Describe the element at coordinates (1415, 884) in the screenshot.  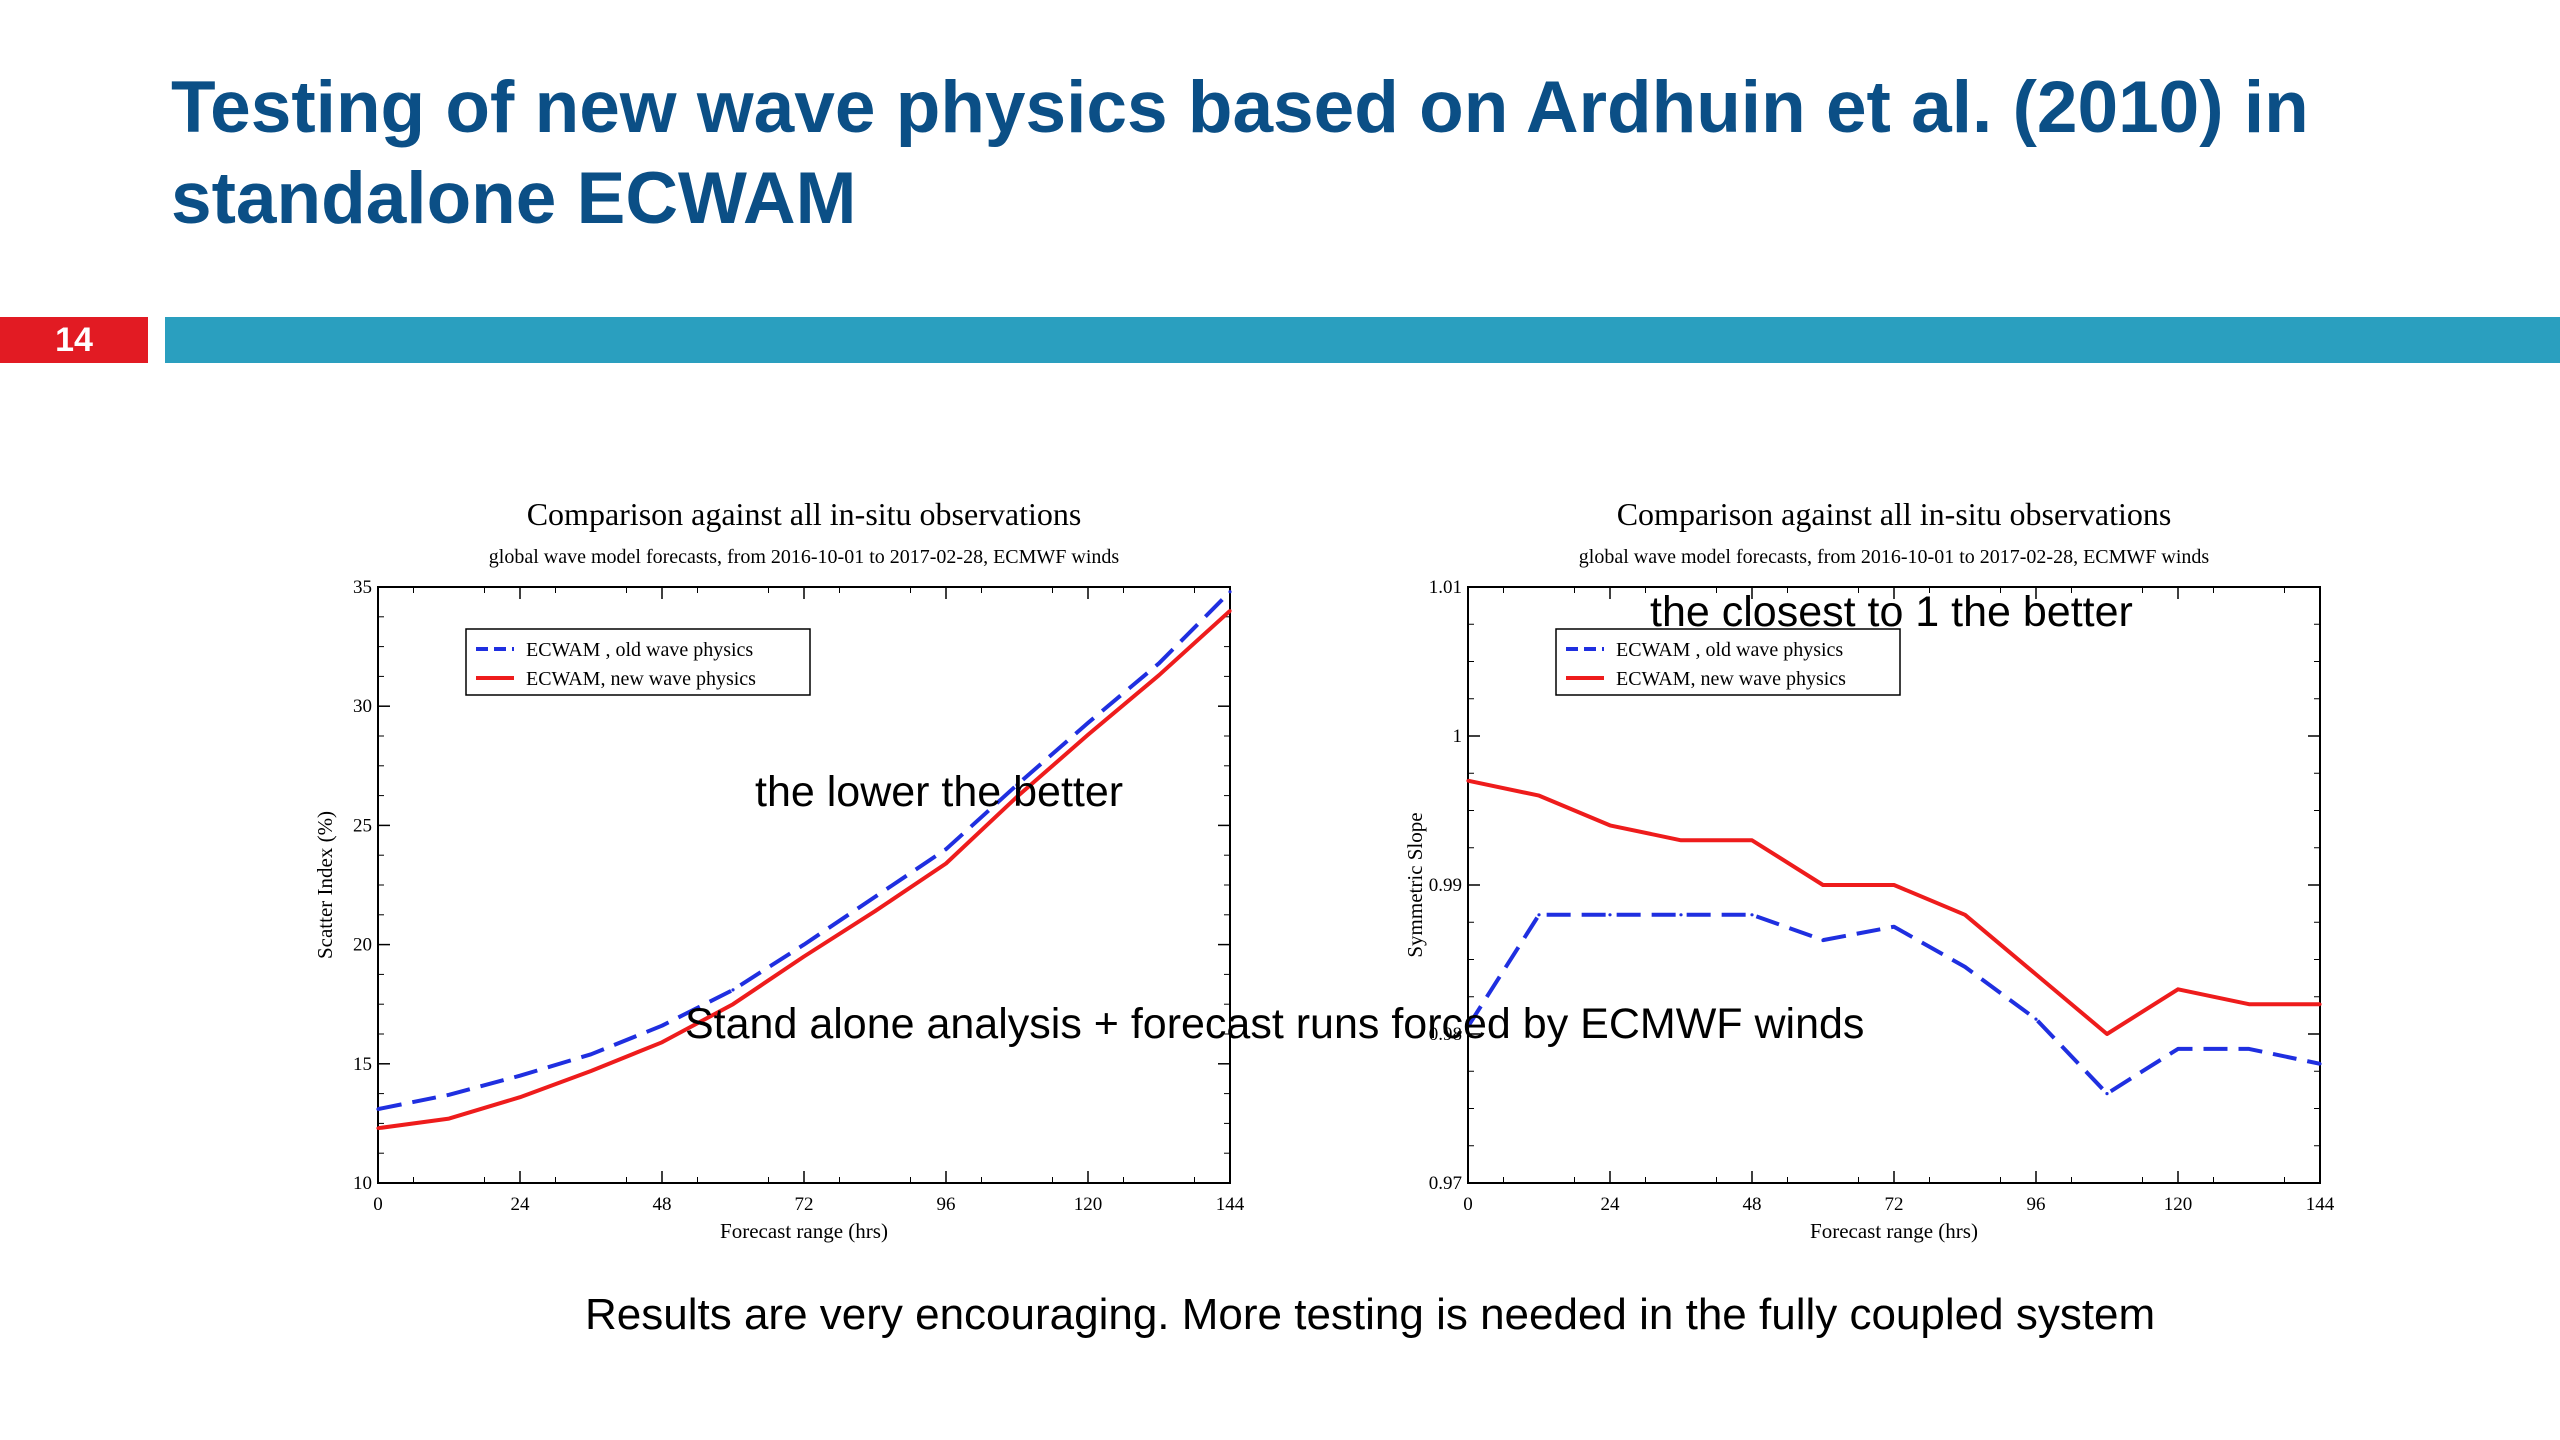
I see `y-axis-label: Symmetric Slope` at that location.